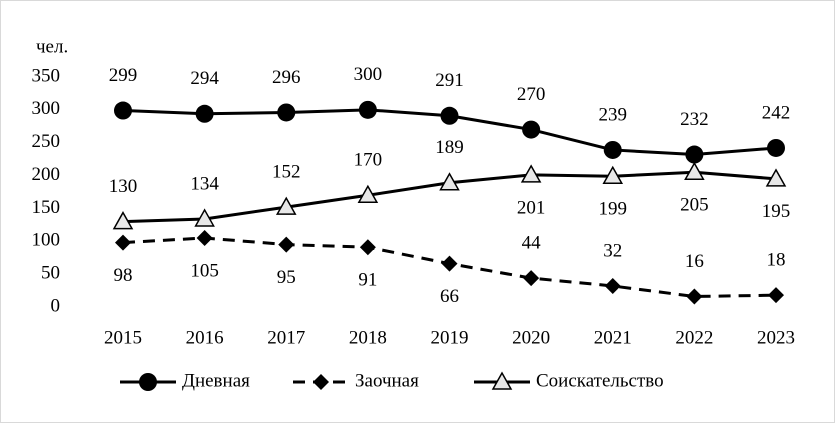 This screenshot has height=423, width=835. What do you see at coordinates (50, 273) in the screenshot?
I see `y-tick-label: 50` at bounding box center [50, 273].